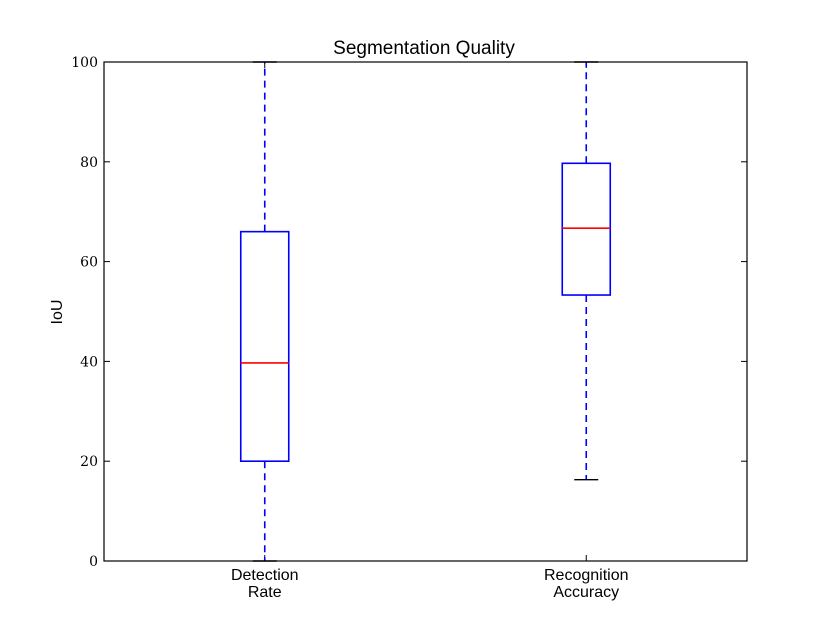 This screenshot has height=623, width=830. What do you see at coordinates (89, 462) in the screenshot?
I see `y-tick-label: 20` at bounding box center [89, 462].